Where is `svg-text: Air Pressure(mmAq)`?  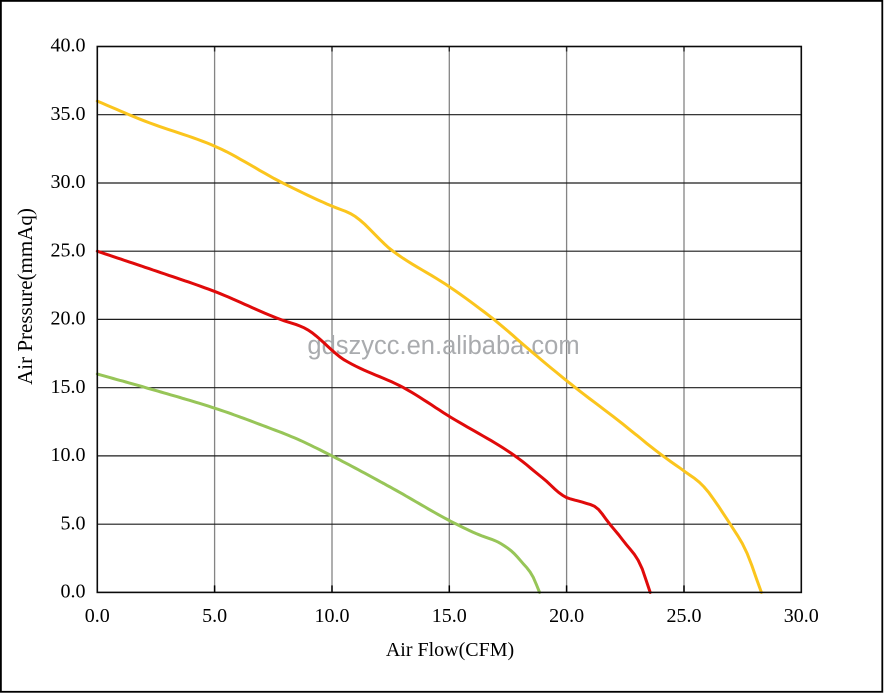
svg-text: Air Pressure(mmAq) is located at coordinates (25, 296).